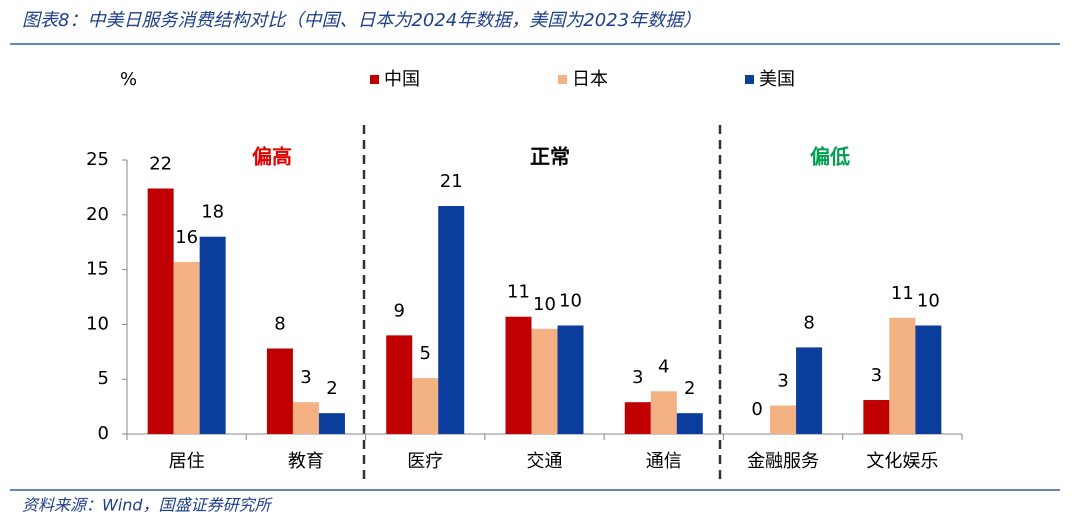 This screenshot has height=524, width=1080. I want to click on legend-label: 中国, so click(402, 79).